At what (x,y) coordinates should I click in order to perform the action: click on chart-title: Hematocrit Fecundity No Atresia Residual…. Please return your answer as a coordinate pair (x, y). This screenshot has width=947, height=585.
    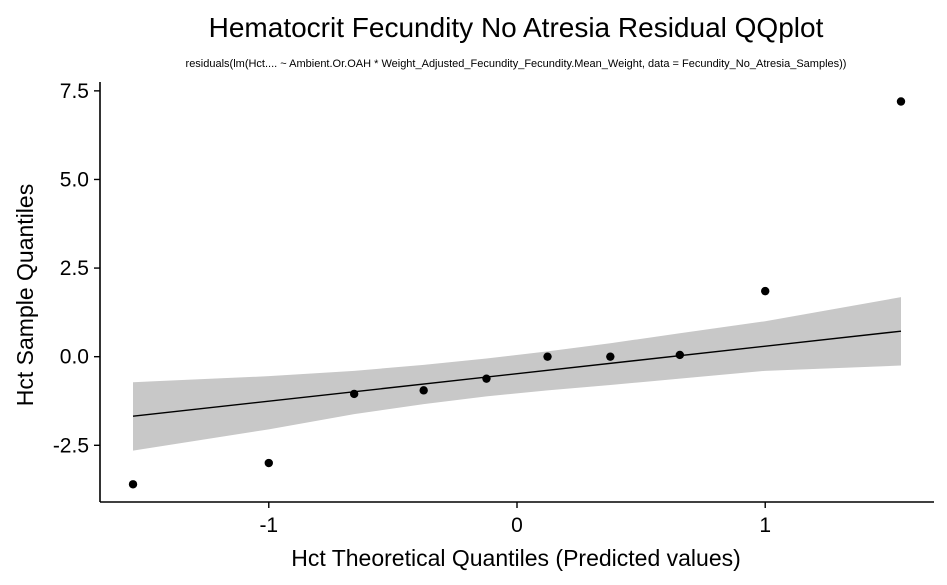
    Looking at the image, I should click on (516, 27).